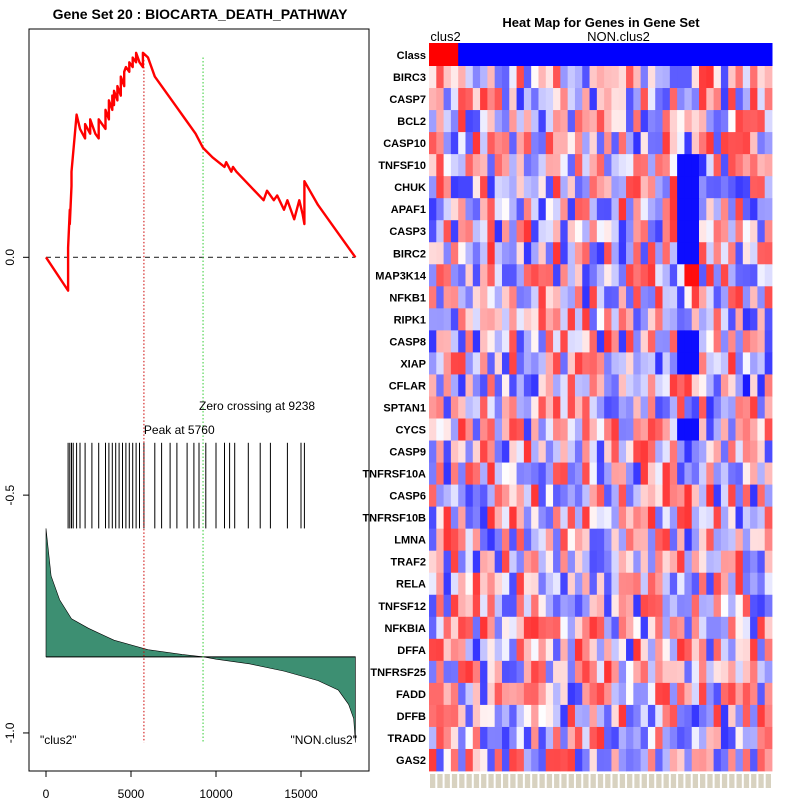 This screenshot has width=800, height=800. Describe the element at coordinates (10, 257) in the screenshot. I see `y-tick-label: 0.0` at that location.